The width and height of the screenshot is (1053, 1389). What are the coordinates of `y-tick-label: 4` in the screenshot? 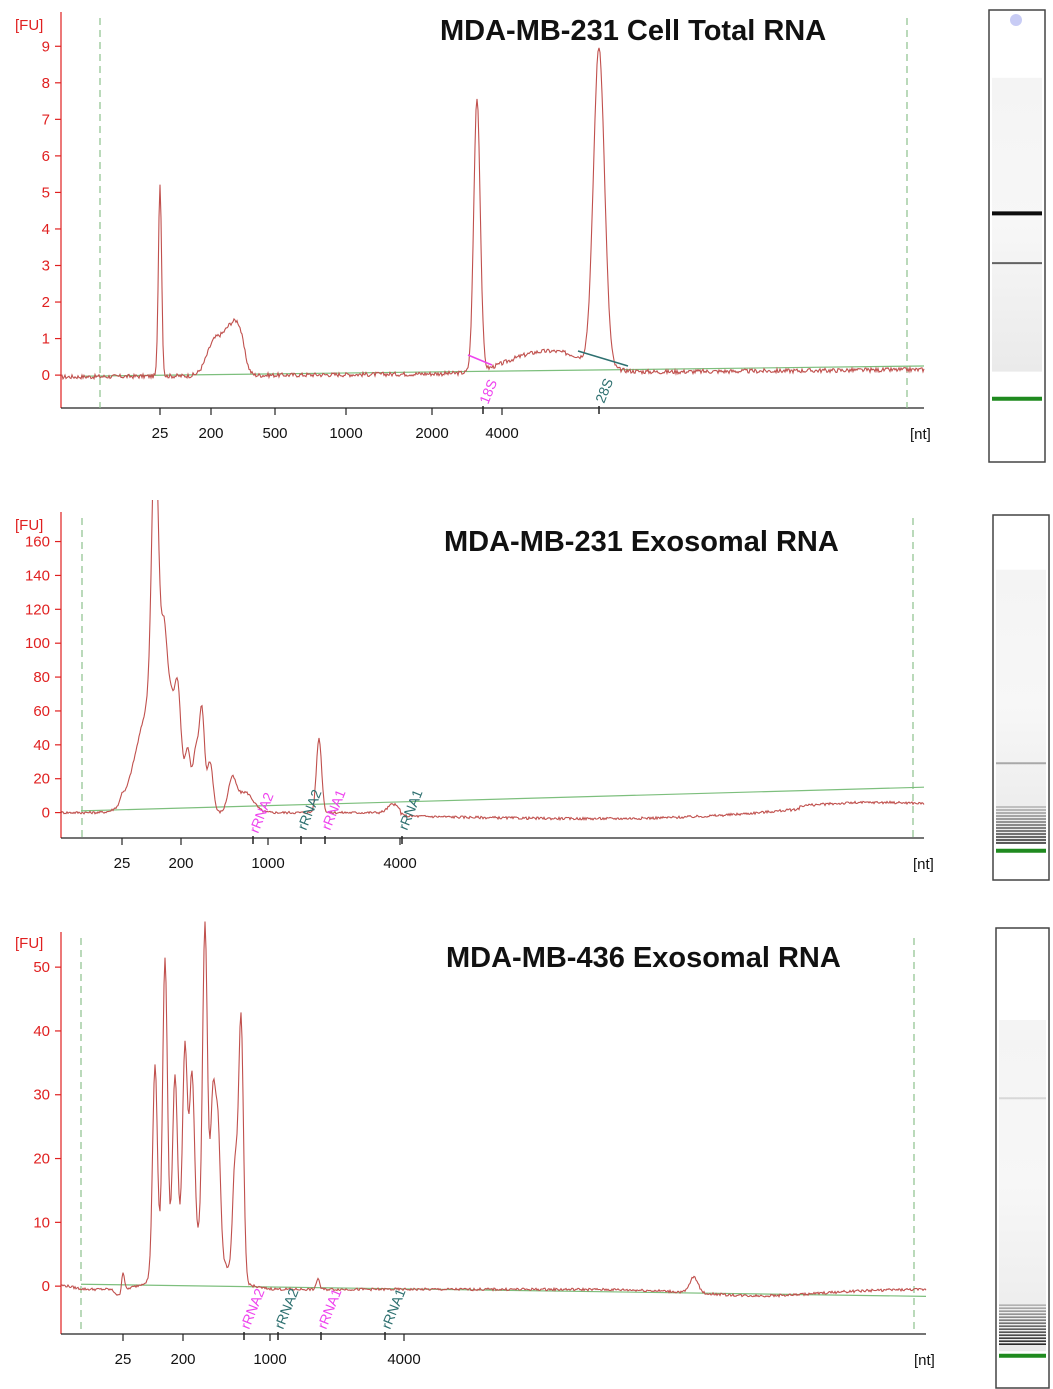 It's located at (46, 229).